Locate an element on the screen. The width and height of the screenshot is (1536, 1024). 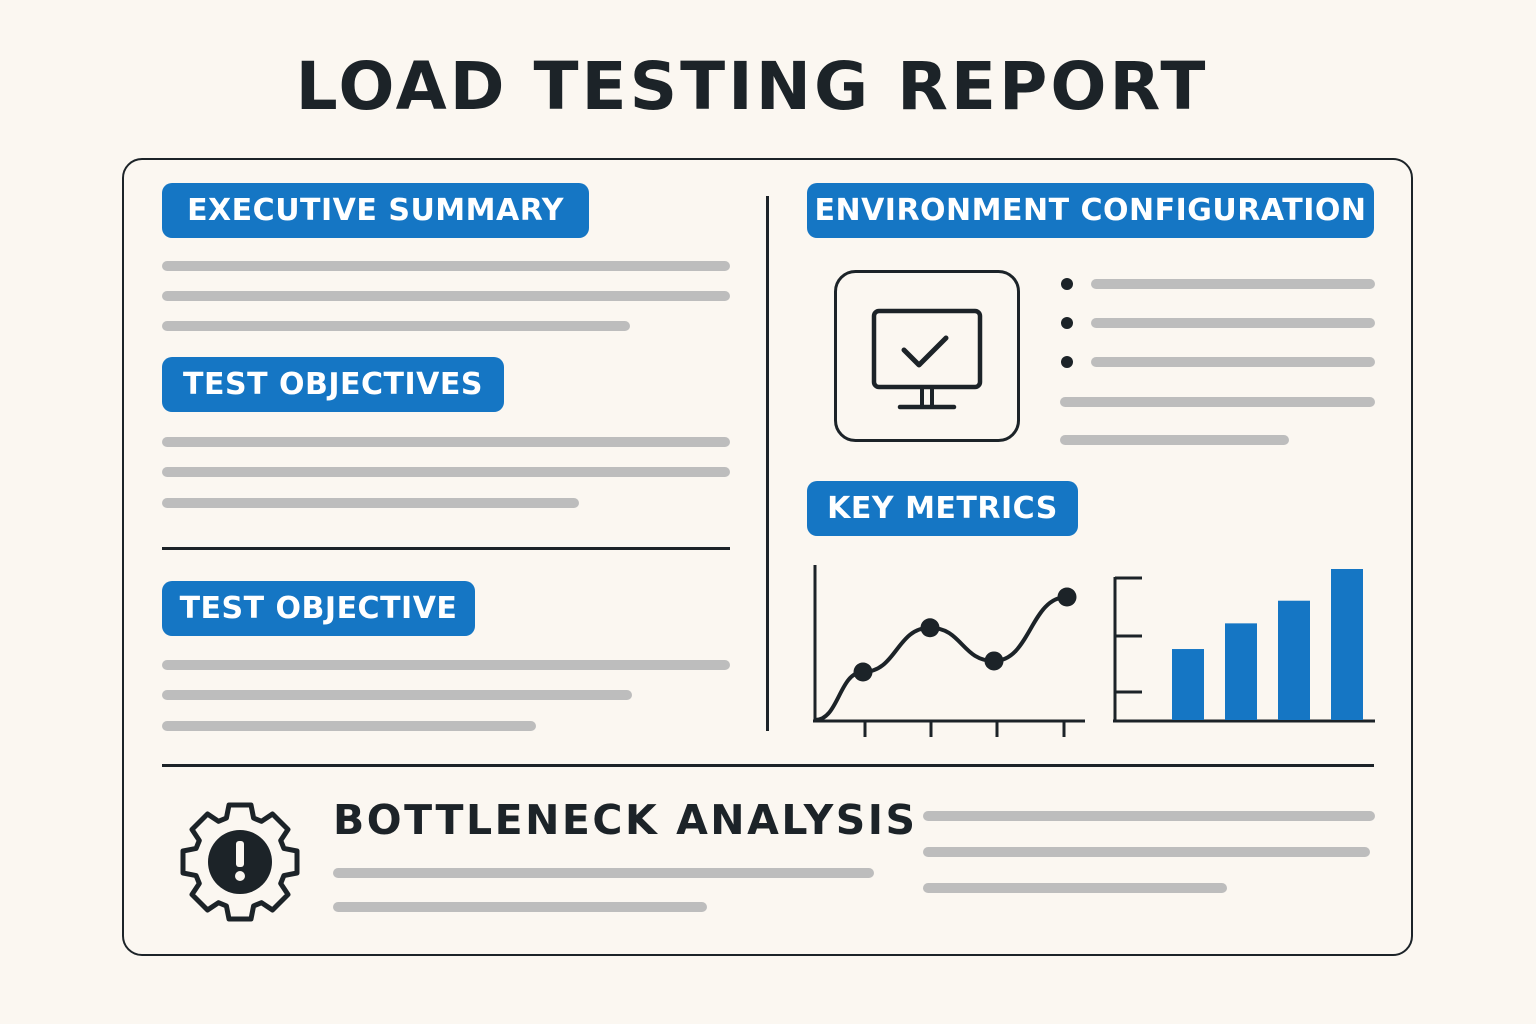
monitor-check-icon is located at coordinates (927, 356).